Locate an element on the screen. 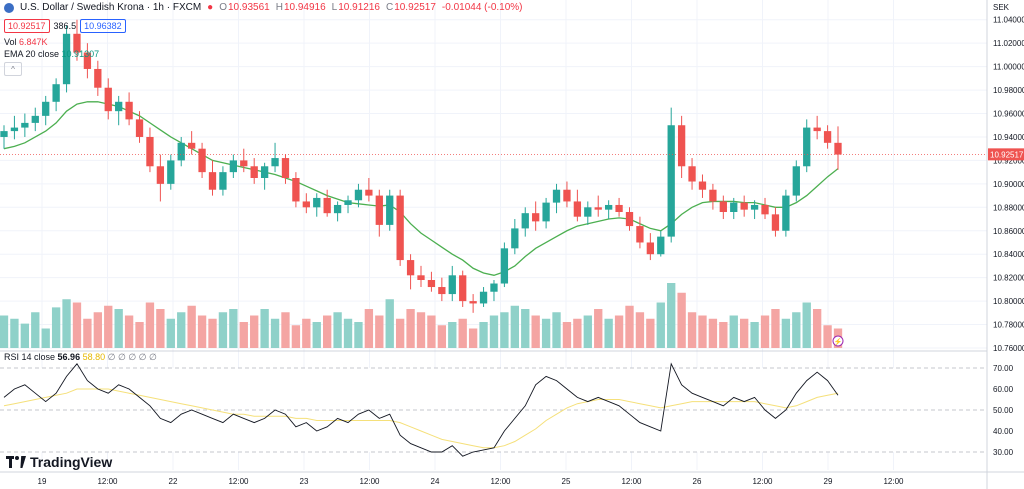 This screenshot has width=1024, height=489. price-tick-label: 10.84000 is located at coordinates (1008, 254).